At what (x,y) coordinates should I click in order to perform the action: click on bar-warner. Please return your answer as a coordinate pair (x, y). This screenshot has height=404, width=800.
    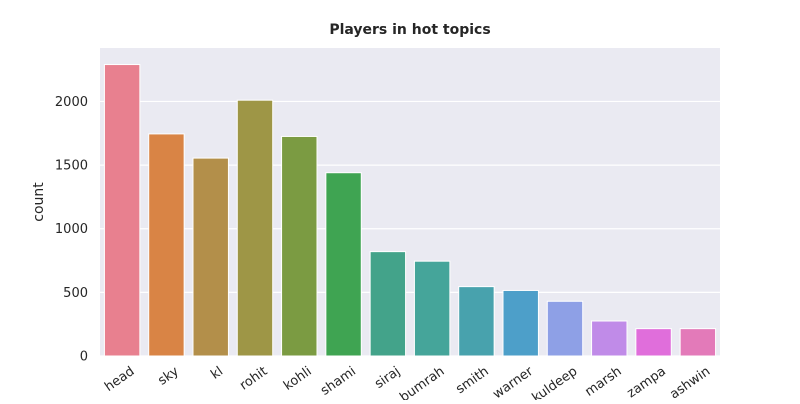
    Looking at the image, I should click on (520, 323).